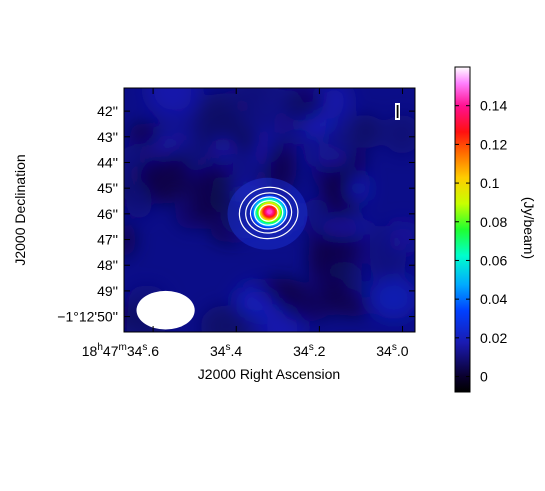 This screenshot has width=545, height=491. Describe the element at coordinates (87, 317) in the screenshot. I see `y-tick-label: −1°12'50''` at that location.